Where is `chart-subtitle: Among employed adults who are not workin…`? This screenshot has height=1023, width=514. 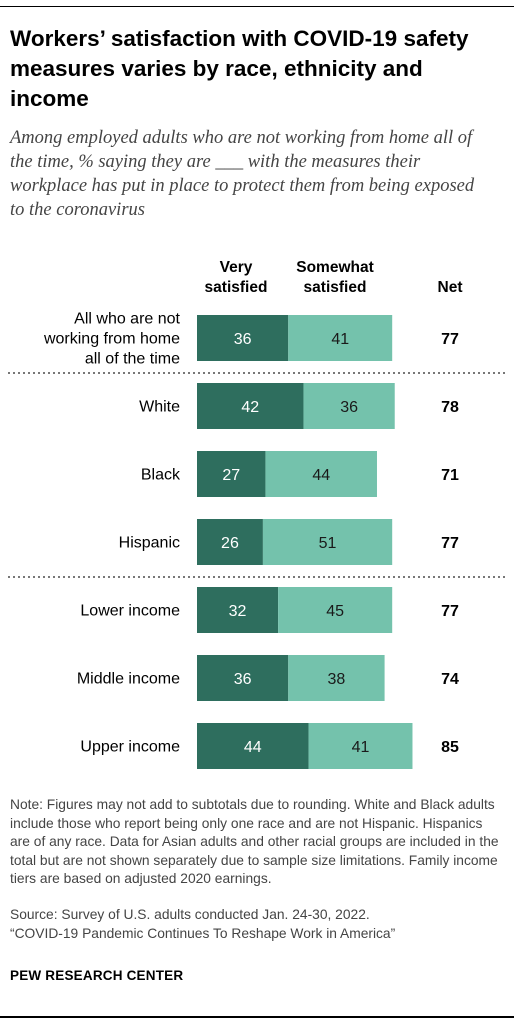
chart-subtitle: Among employed adults who are not workin… is located at coordinates (242, 174).